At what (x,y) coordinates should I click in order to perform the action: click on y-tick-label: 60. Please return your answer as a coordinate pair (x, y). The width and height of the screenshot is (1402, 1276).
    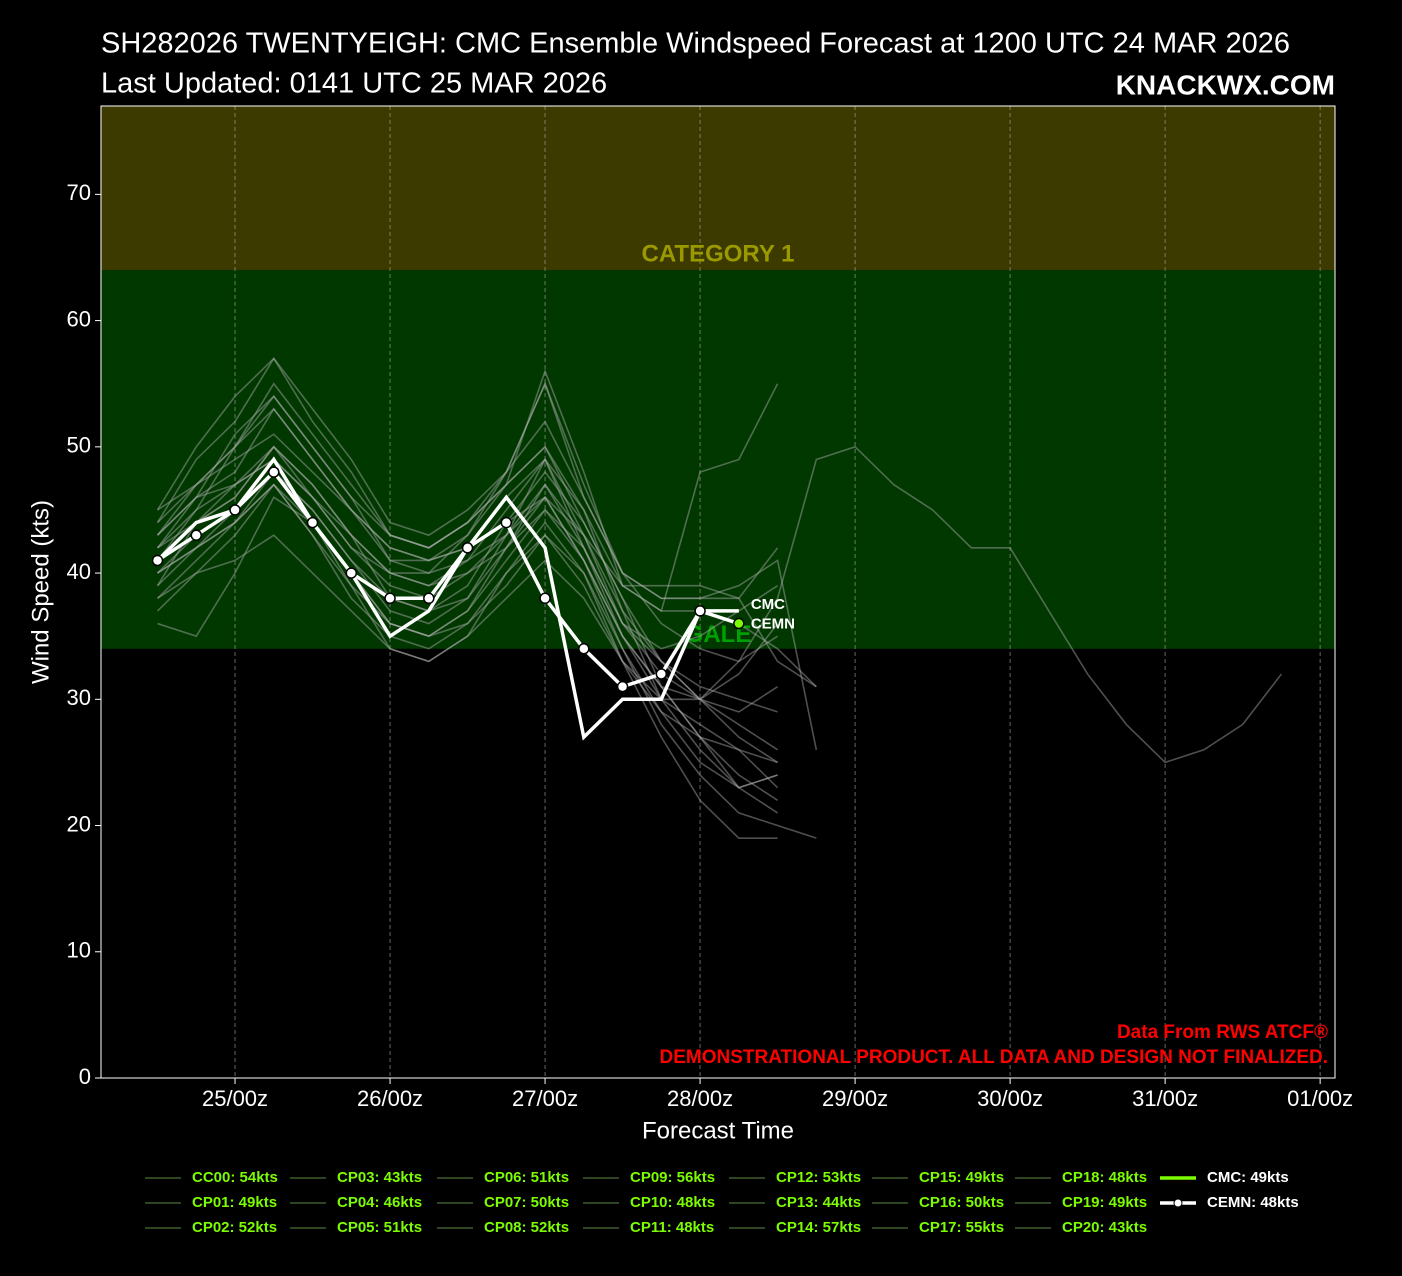
    Looking at the image, I should click on (79, 318).